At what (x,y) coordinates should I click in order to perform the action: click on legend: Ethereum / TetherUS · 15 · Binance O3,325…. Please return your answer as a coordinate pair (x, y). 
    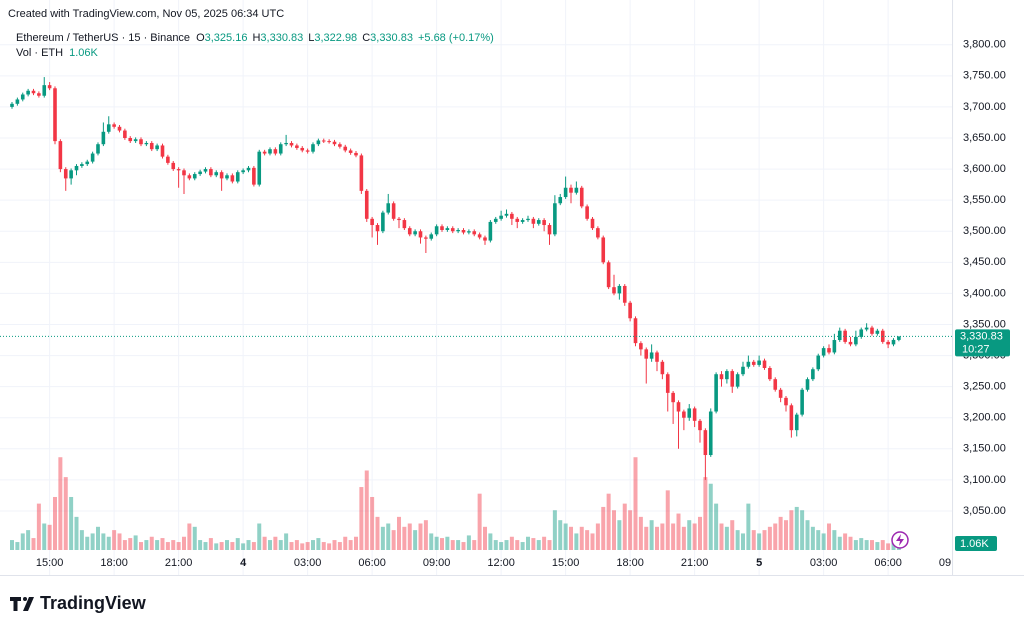
    Looking at the image, I should click on (255, 38).